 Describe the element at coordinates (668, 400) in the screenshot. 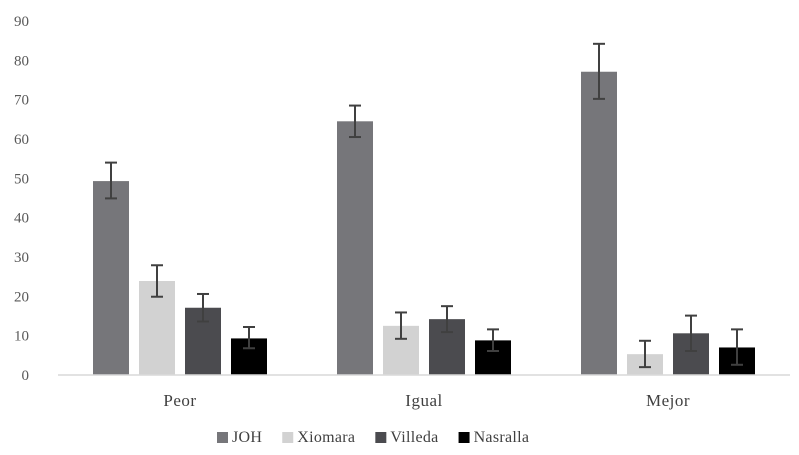

I see `x-category-label-mejor: Mejor` at that location.